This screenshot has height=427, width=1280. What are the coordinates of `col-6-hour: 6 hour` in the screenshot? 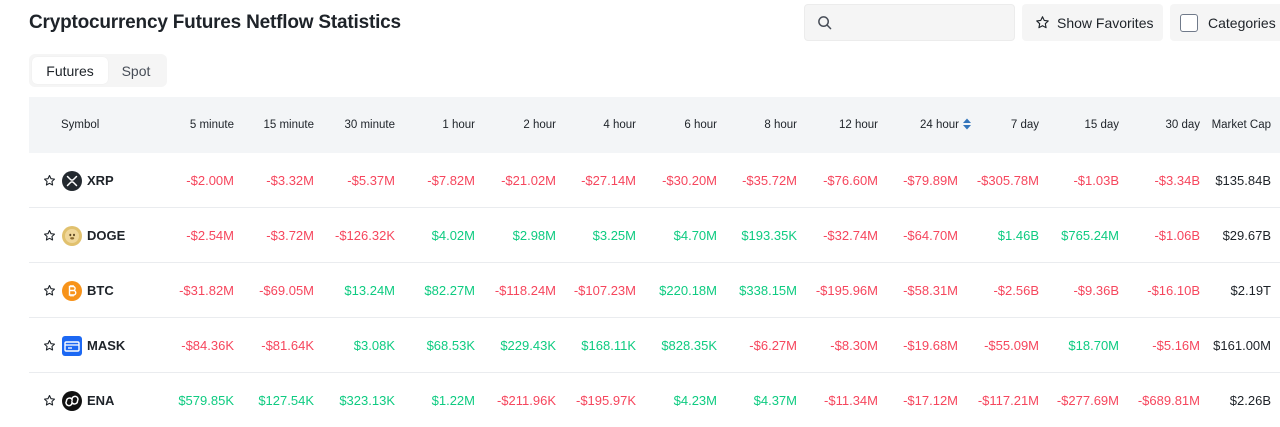 It's located at (700, 125).